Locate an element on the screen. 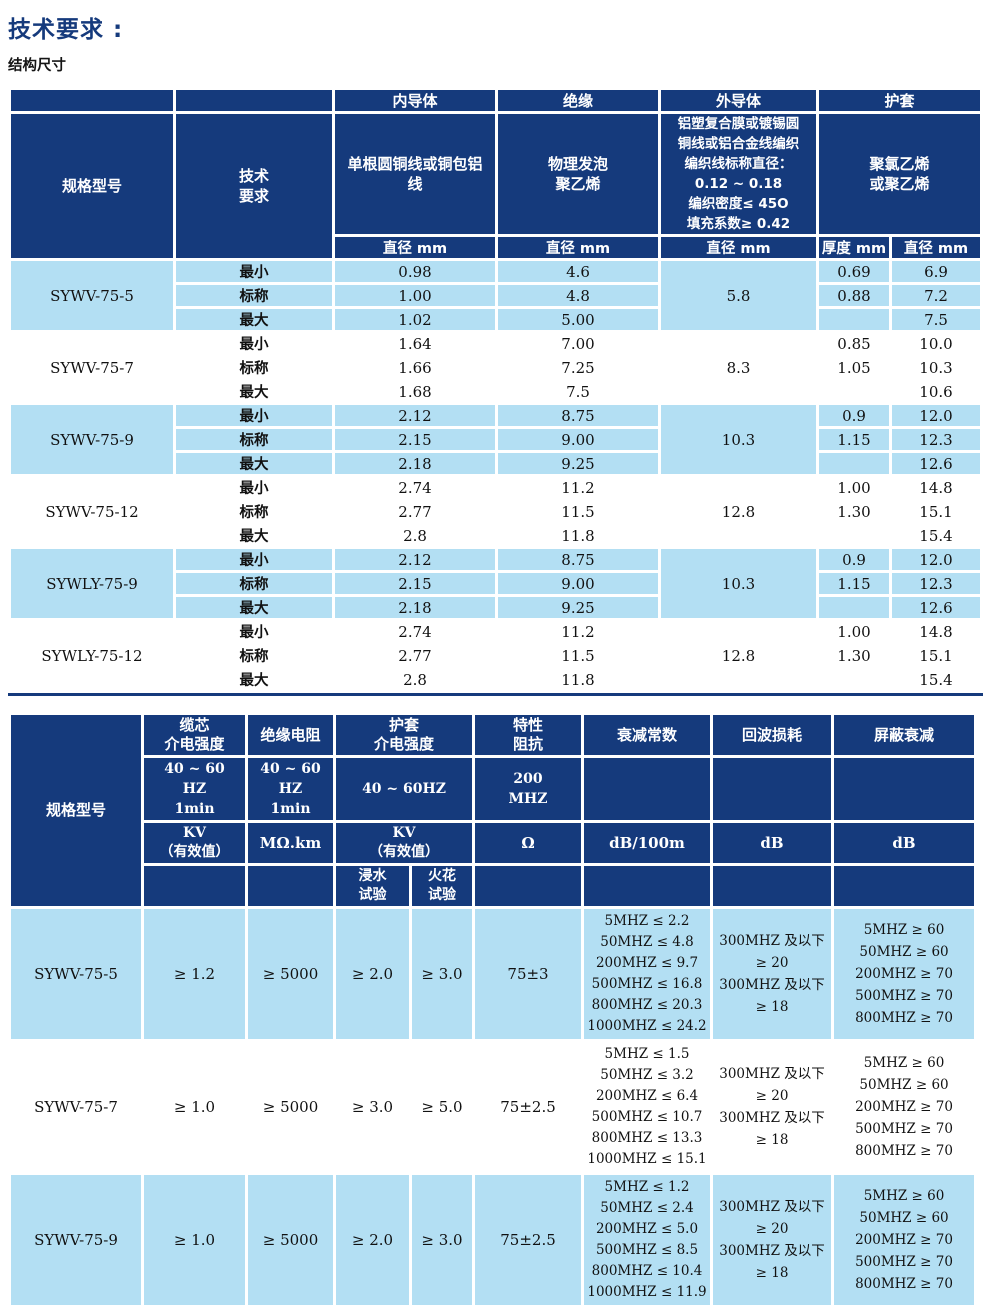 The height and width of the screenshot is (1308, 990). insulation-resistance-condition: 40 ~ 60 HZ 1min is located at coordinates (290, 789).